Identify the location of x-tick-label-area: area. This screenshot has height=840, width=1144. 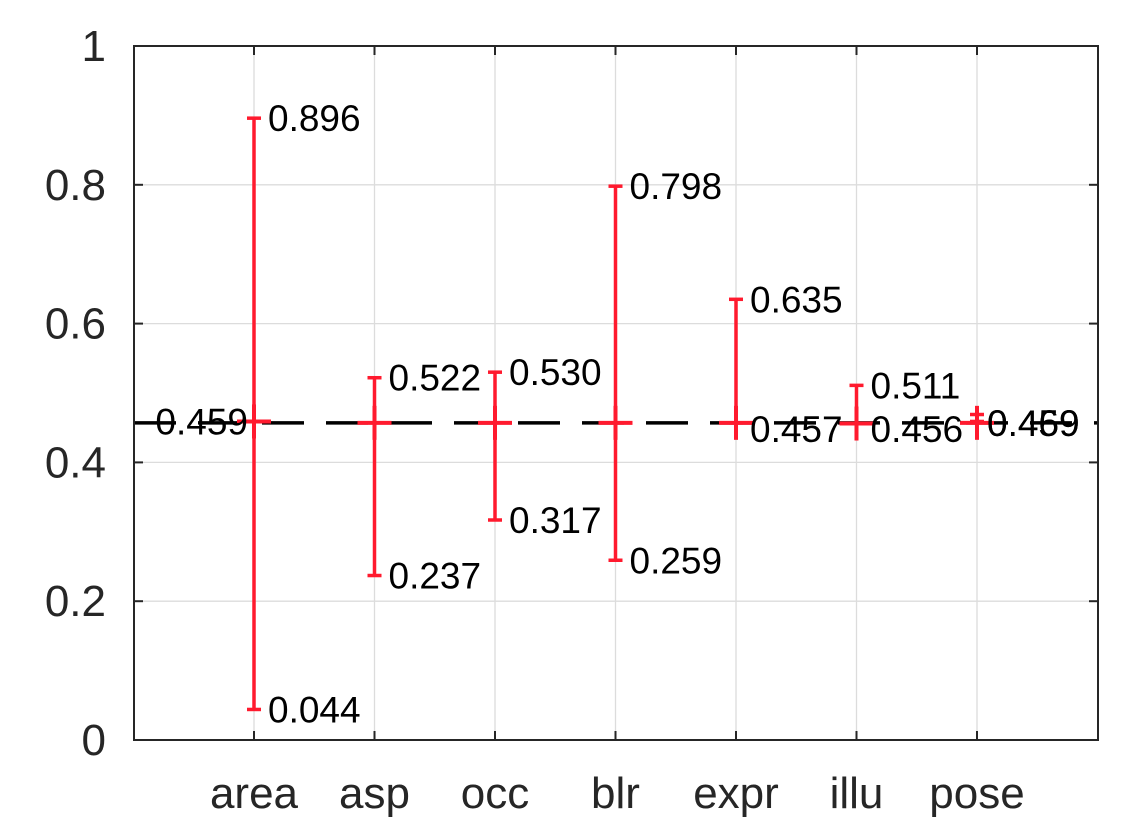
(254, 793).